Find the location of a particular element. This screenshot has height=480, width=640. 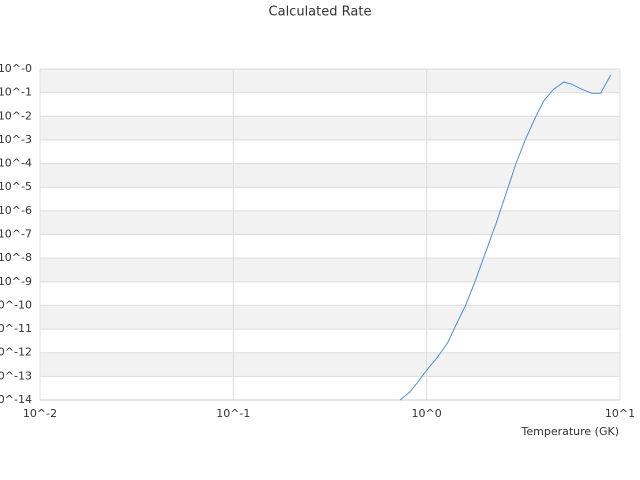

y-tick-label: 10^-14 is located at coordinates (16, 399).